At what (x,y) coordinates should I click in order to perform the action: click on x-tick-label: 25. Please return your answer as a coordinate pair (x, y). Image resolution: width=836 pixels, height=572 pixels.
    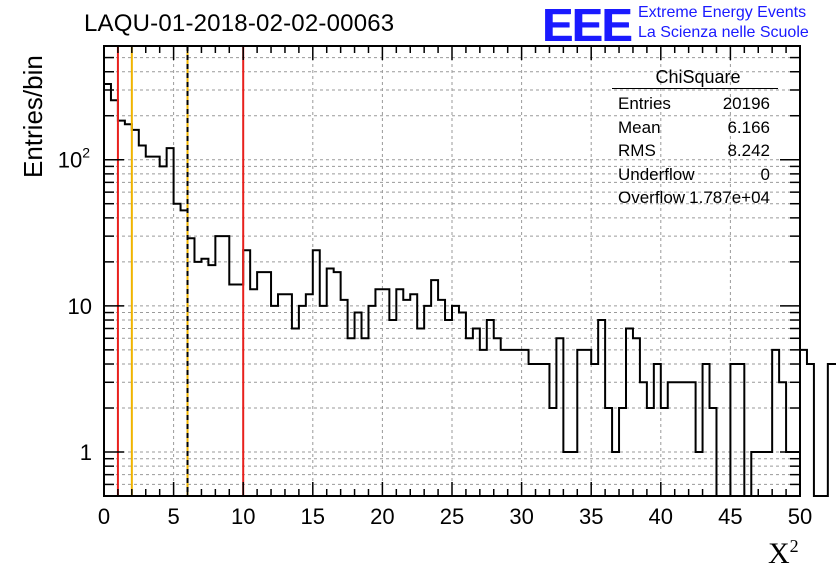
    Looking at the image, I should click on (452, 516).